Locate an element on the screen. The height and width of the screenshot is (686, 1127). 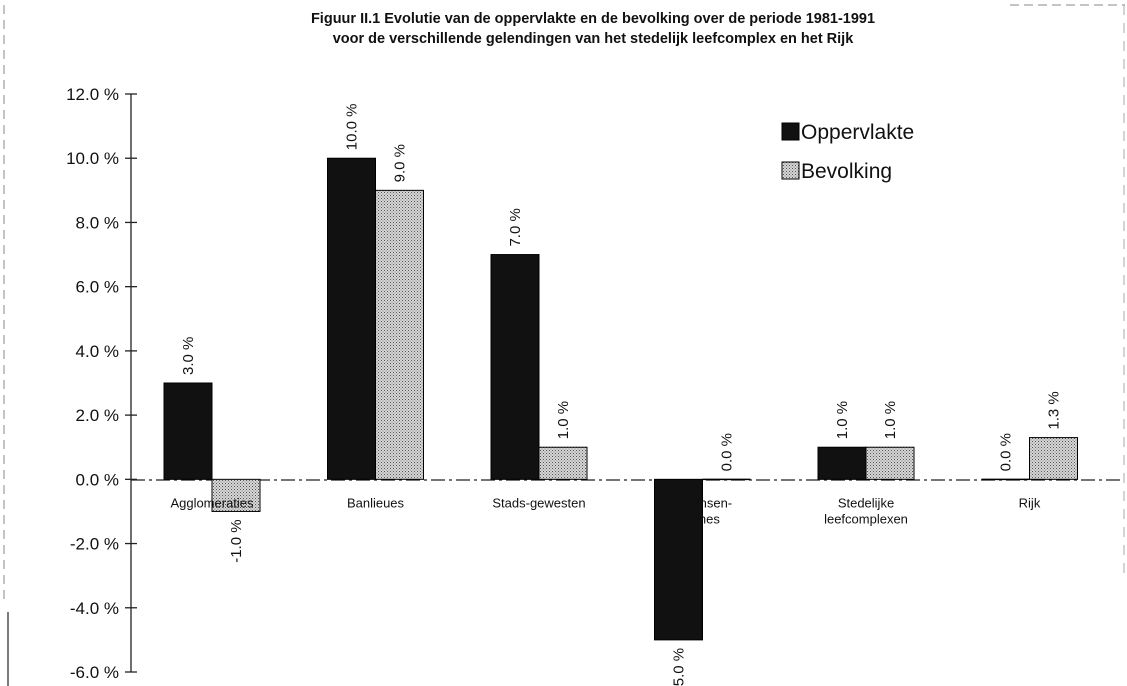
legend-label-bevolking: Bevolking is located at coordinates (846, 171).